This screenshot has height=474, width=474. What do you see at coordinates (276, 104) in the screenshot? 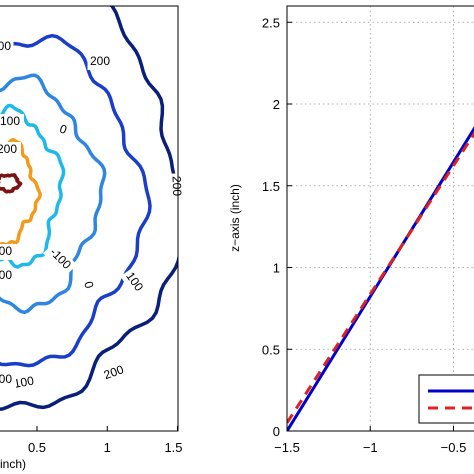
I see `y-tick-label: 2` at bounding box center [276, 104].